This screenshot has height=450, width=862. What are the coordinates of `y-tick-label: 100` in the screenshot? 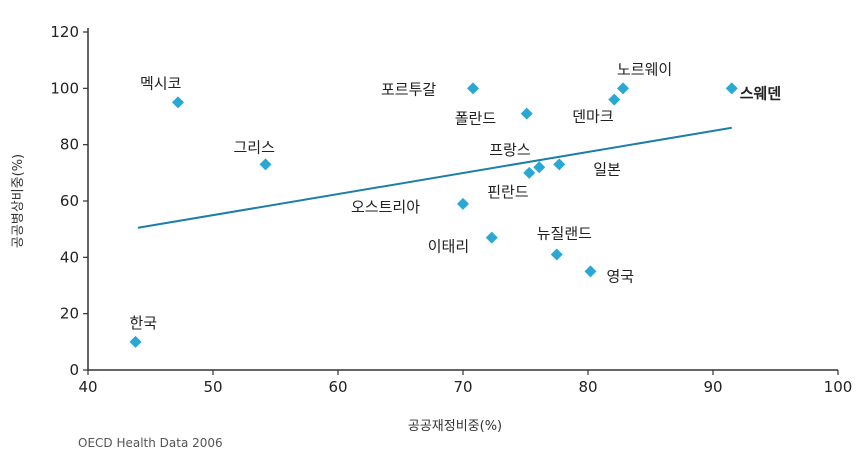 It's located at (64, 88).